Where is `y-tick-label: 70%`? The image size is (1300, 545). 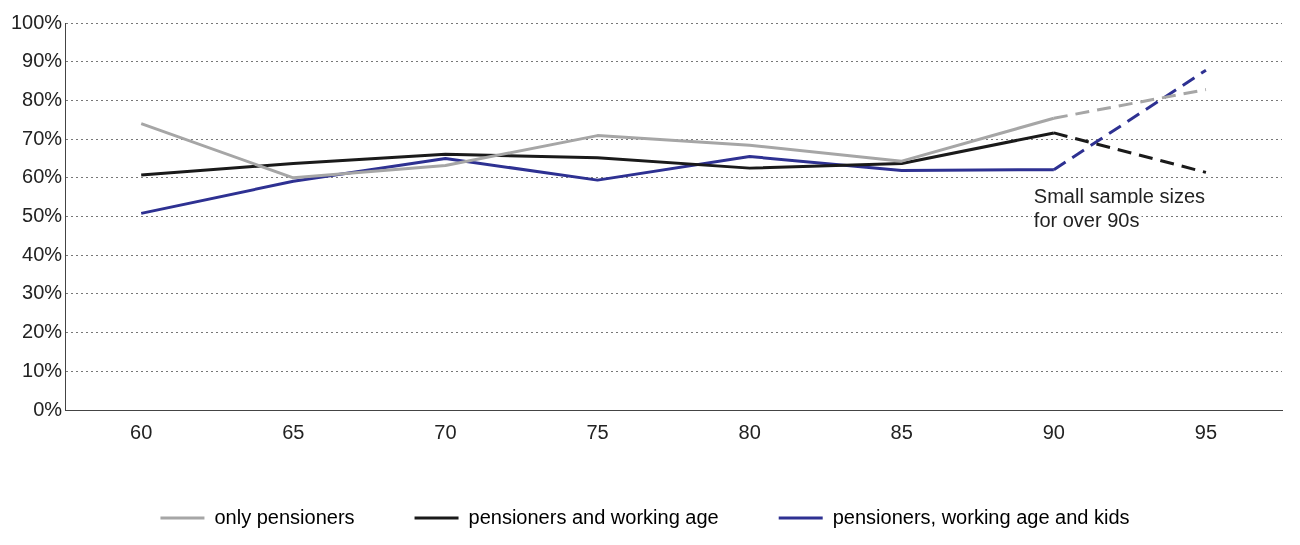
y-tick-label: 70% is located at coordinates (42, 137).